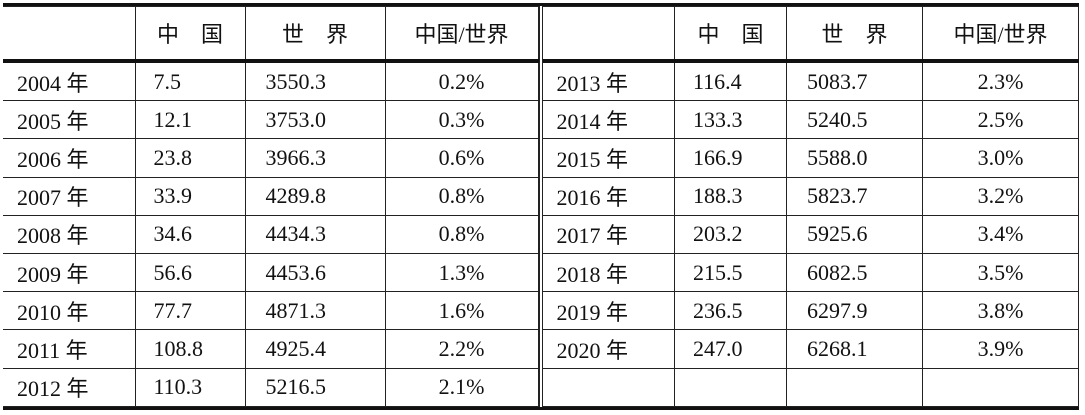 This screenshot has width=1085, height=415. I want to click on china-cell: 56.6, so click(190, 272).